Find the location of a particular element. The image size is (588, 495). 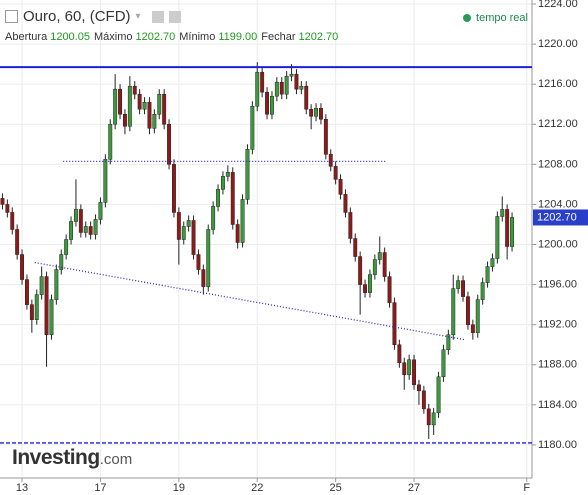

last-price-box is located at coordinates (560, 217).